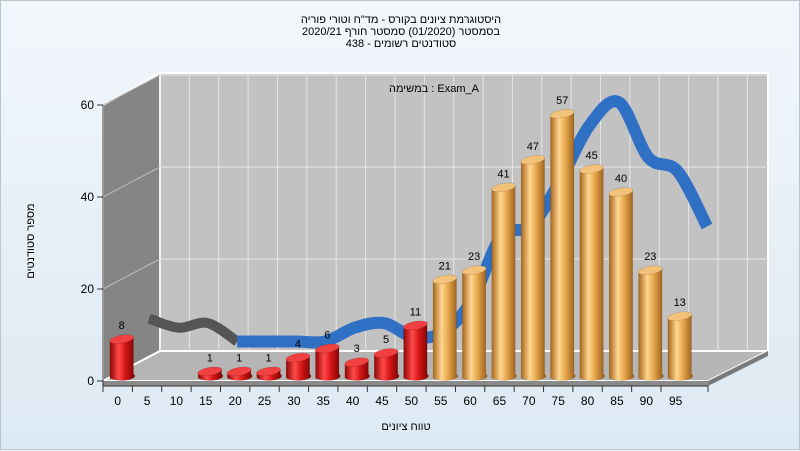  What do you see at coordinates (324, 401) in the screenshot?
I see `x-tick-label: 35` at bounding box center [324, 401].